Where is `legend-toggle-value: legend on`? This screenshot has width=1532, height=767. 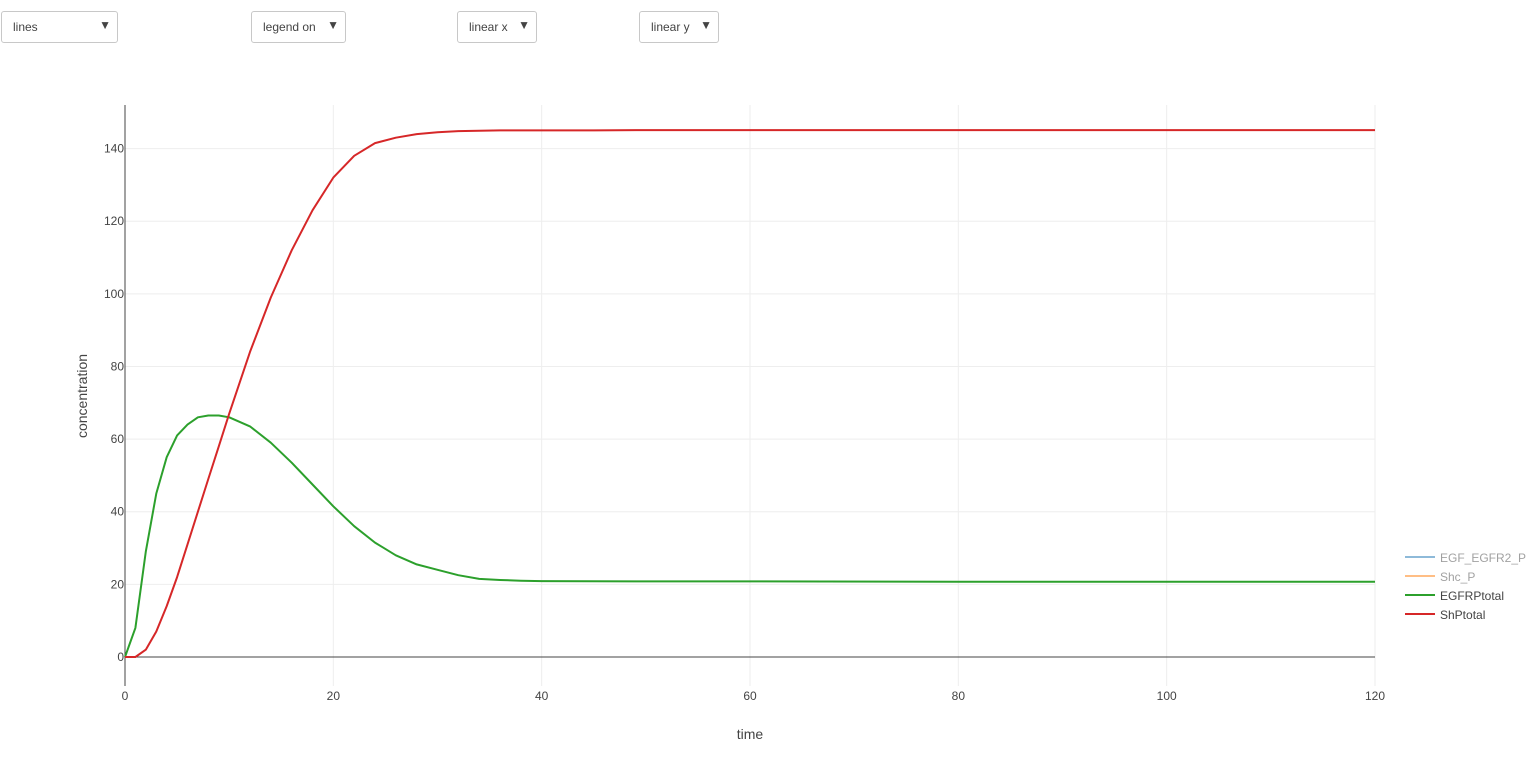
legend-toggle-value: legend on is located at coordinates (289, 27).